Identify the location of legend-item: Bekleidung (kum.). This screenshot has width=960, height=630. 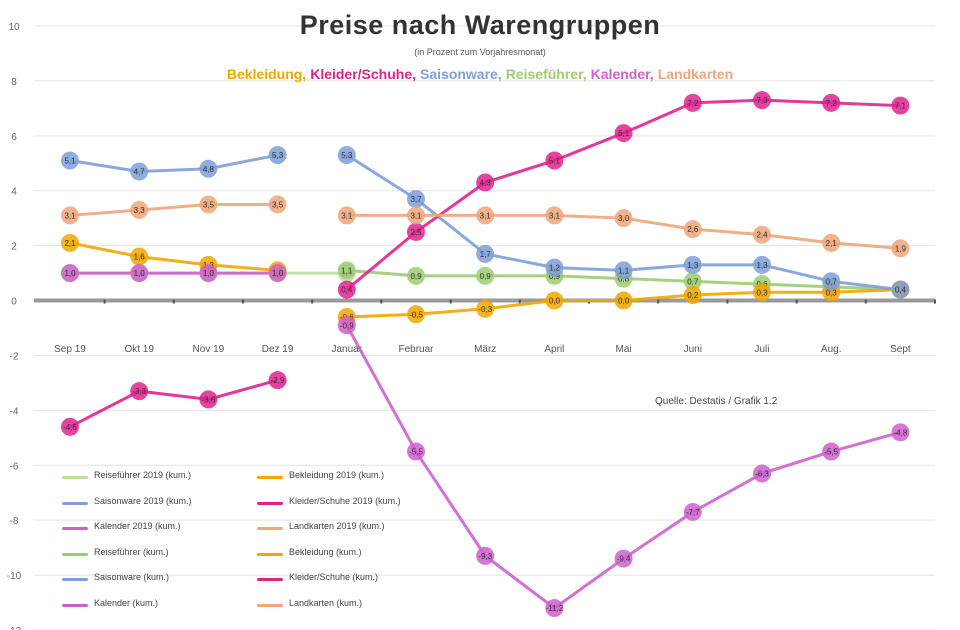
(357, 555).